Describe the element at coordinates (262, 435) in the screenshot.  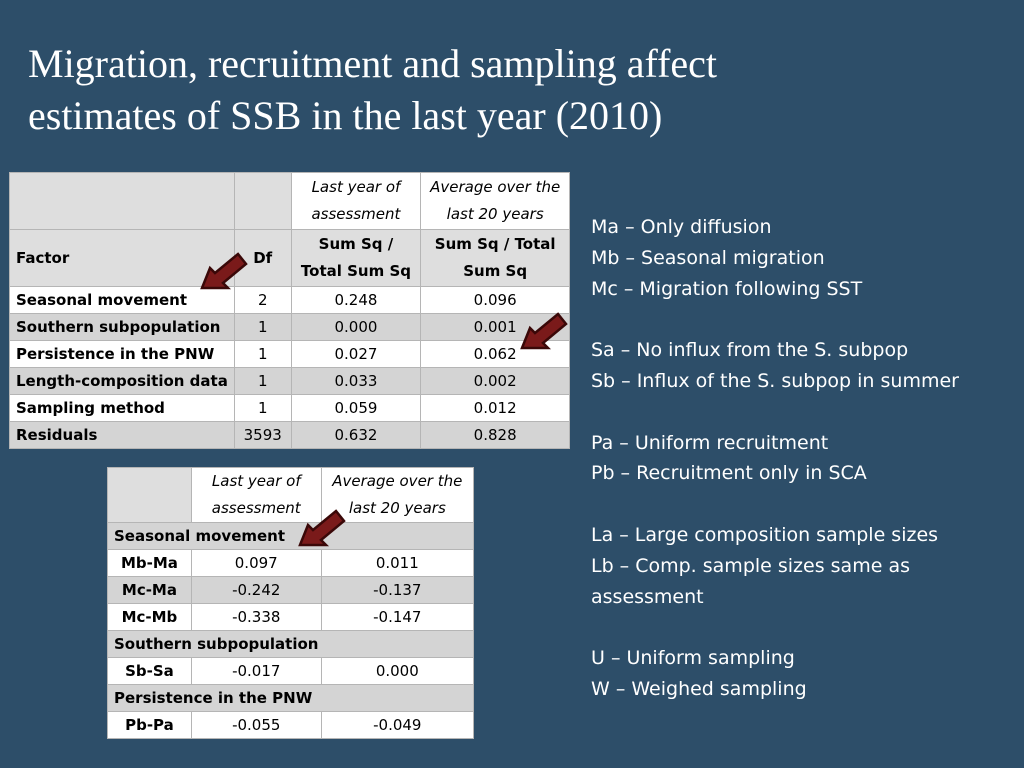
I see `anova-df: 3593` at that location.